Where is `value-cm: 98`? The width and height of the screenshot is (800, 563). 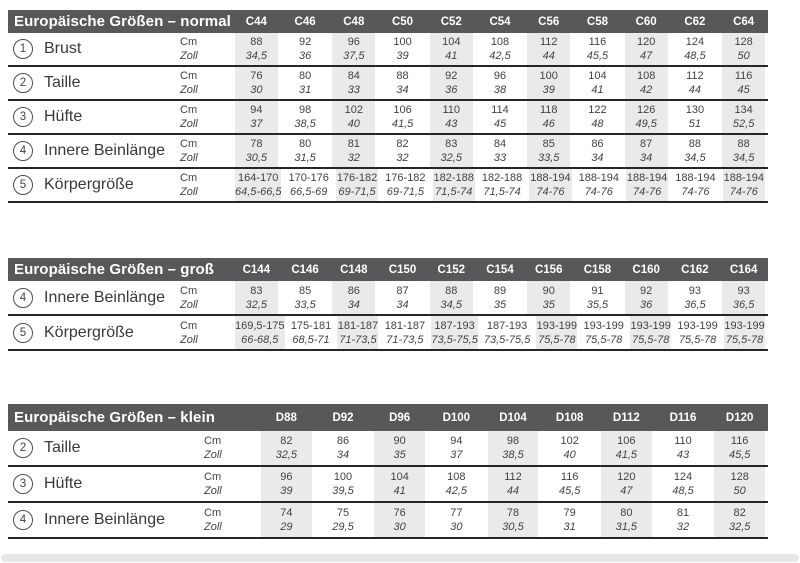
value-cm: 98 is located at coordinates (305, 110).